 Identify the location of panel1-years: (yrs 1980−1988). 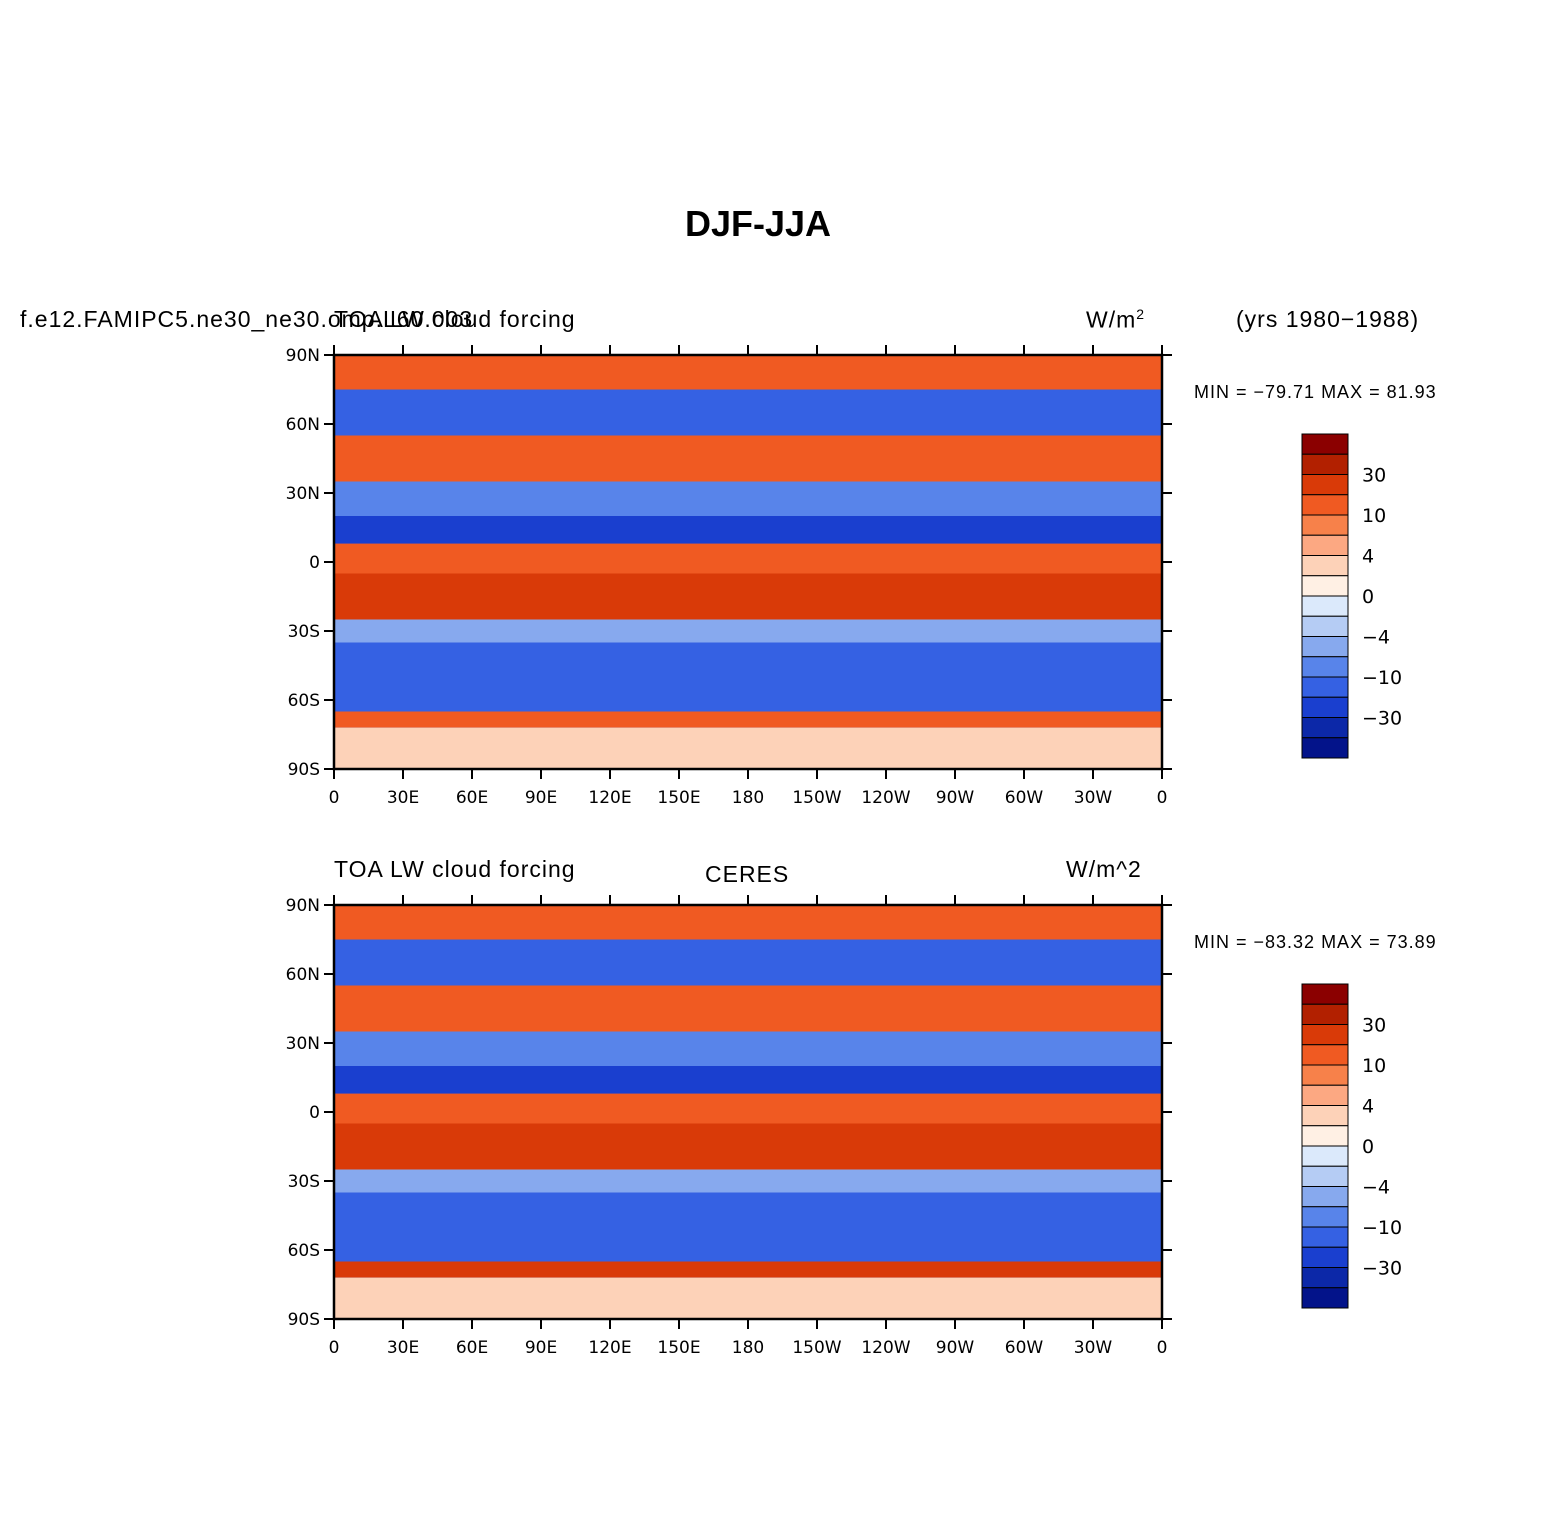
(1328, 319).